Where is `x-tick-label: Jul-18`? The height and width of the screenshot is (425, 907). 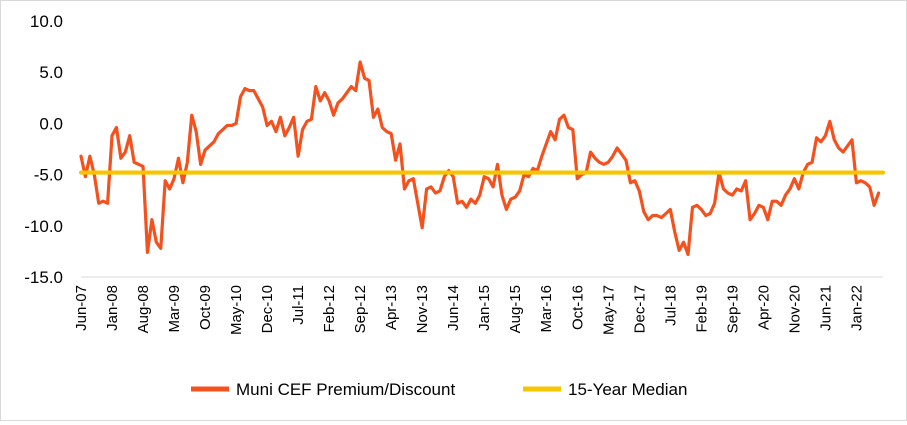
x-tick-label: Jul-18 is located at coordinates (670, 305).